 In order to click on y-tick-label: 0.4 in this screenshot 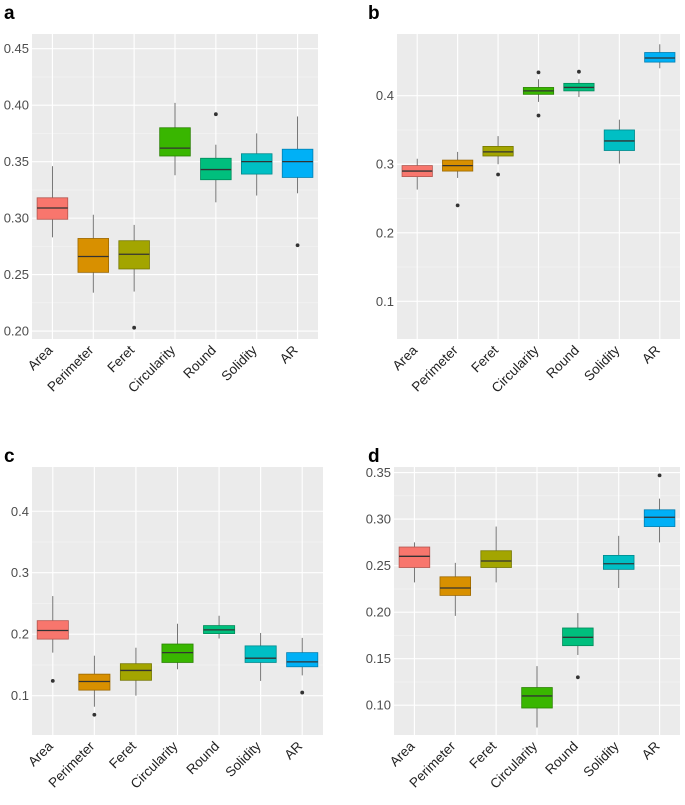, I will do `click(385, 95)`.